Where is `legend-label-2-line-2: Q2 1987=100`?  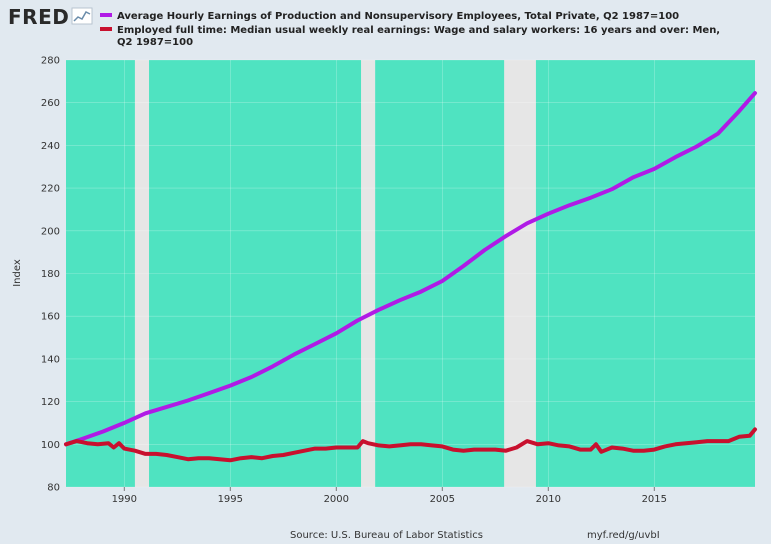
legend-label-2-line-2: Q2 1987=100 is located at coordinates (155, 42).